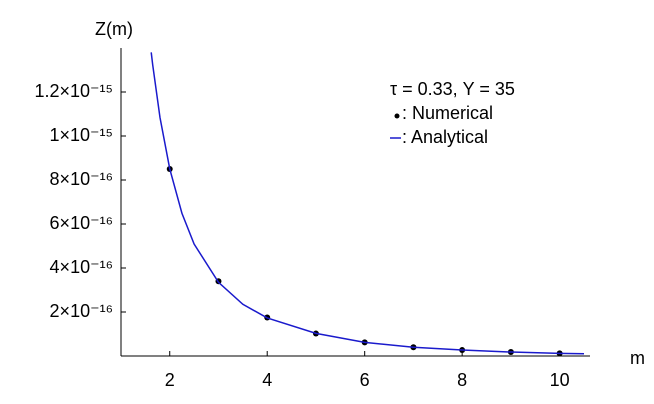 The height and width of the screenshot is (404, 654). What do you see at coordinates (397, 116) in the screenshot?
I see `legend-dot` at bounding box center [397, 116].